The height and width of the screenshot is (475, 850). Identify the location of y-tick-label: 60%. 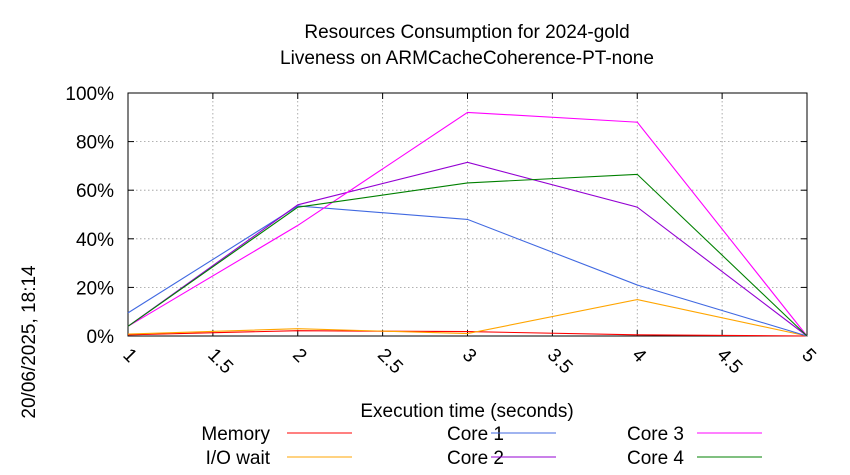
(95, 191).